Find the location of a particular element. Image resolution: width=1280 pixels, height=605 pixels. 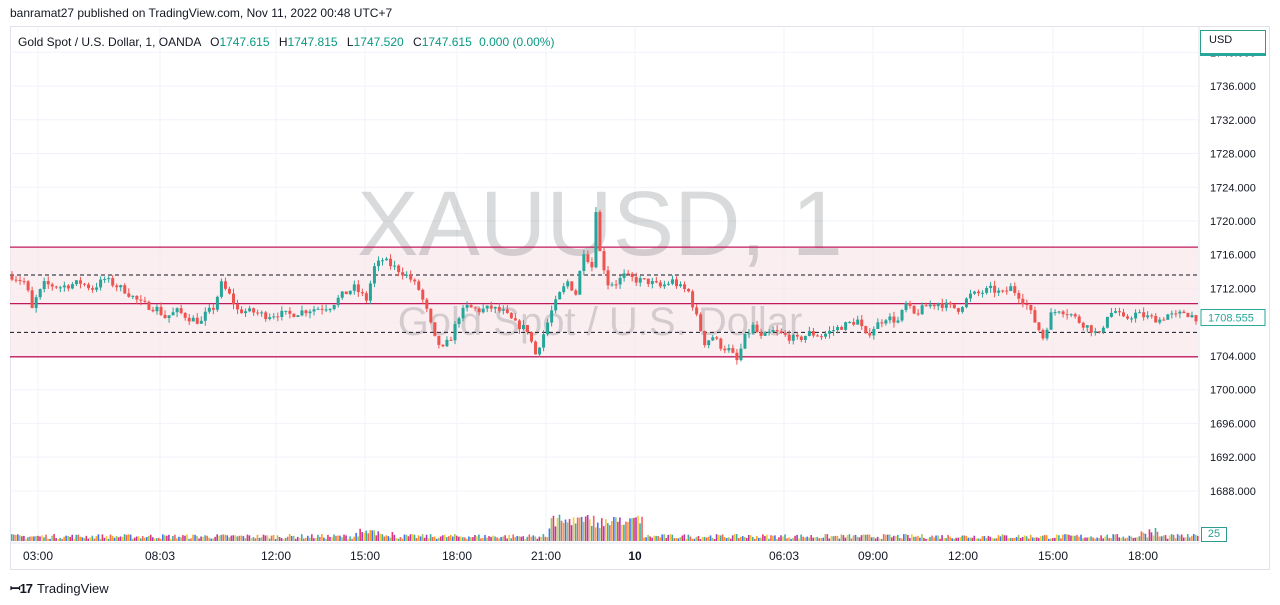

price-tick-label: 1704.000 is located at coordinates (1233, 357).